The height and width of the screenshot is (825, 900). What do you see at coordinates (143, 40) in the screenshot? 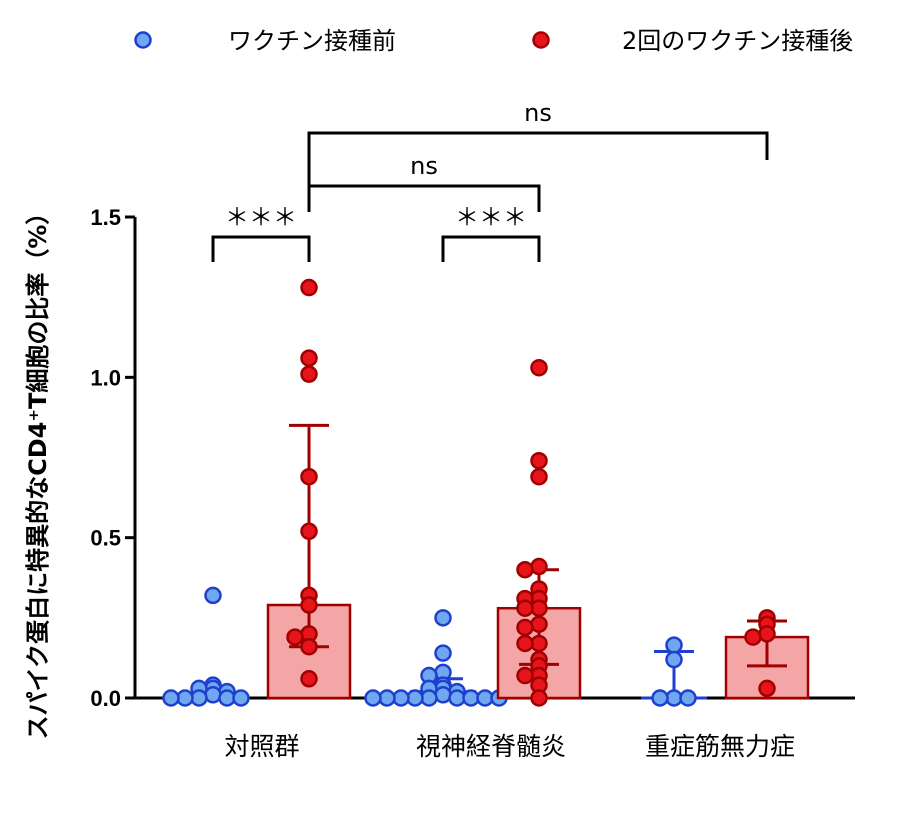
I see `legend-marker-pre` at bounding box center [143, 40].